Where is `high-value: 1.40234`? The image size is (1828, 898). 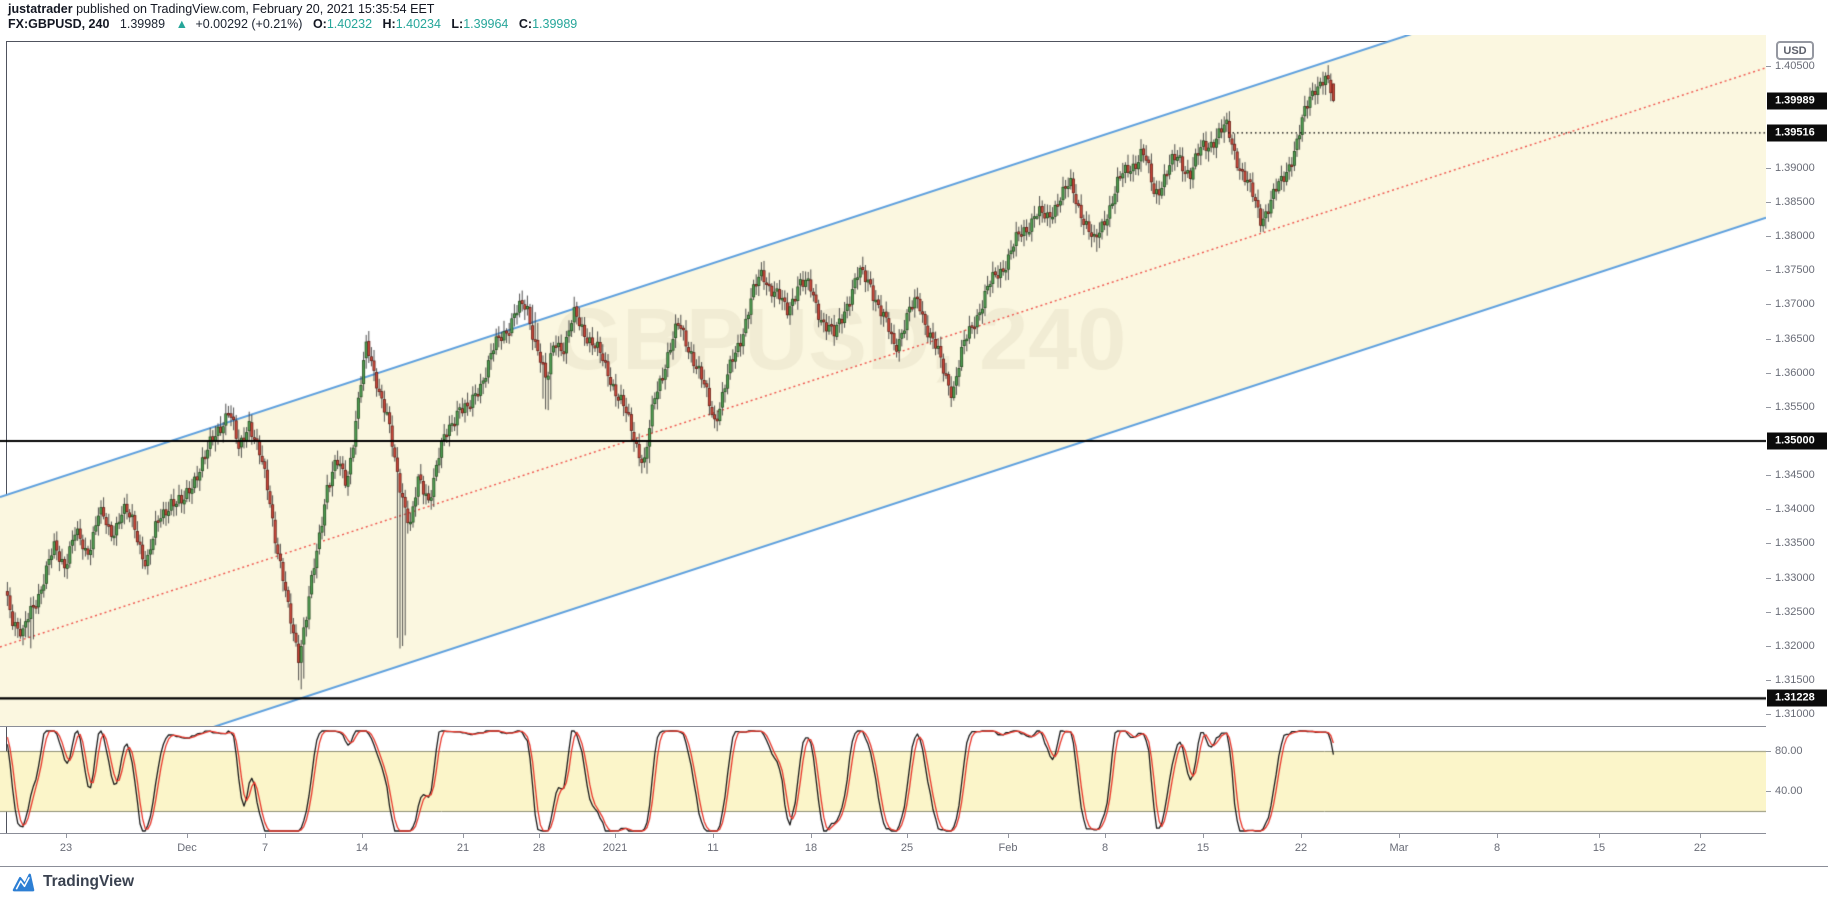
high-value: 1.40234 is located at coordinates (418, 24).